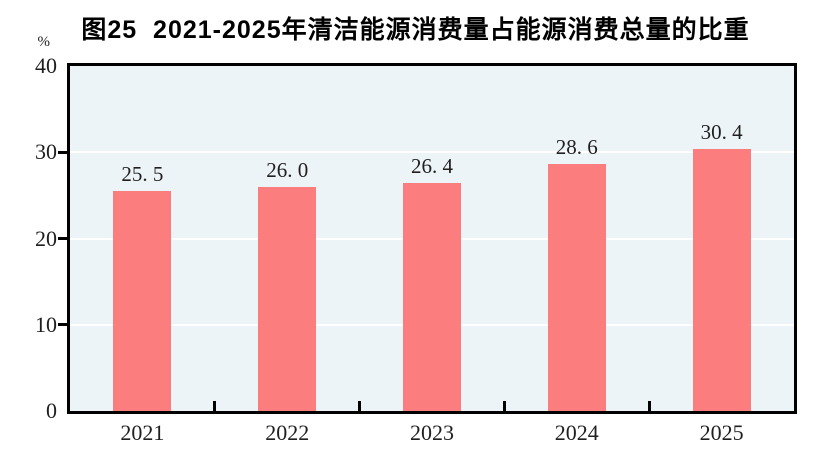 The height and width of the screenshot is (456, 831). Describe the element at coordinates (142, 174) in the screenshot. I see `bar-value-label: 25. 5` at that location.